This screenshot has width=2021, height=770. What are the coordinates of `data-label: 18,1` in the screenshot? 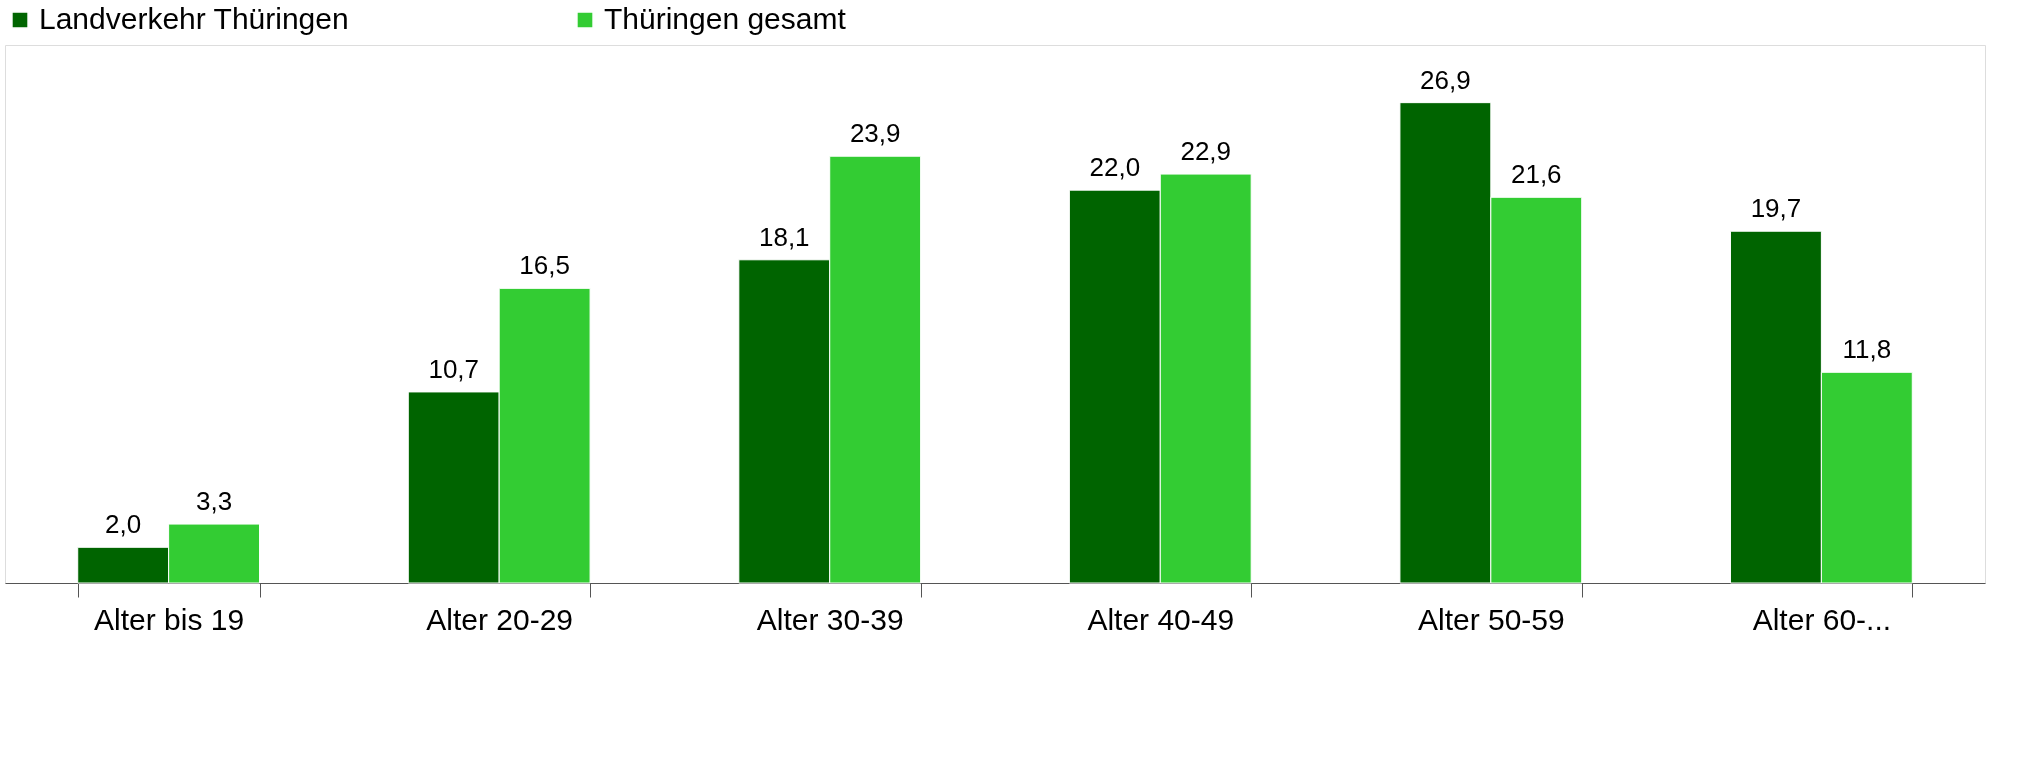 It's located at (784, 236).